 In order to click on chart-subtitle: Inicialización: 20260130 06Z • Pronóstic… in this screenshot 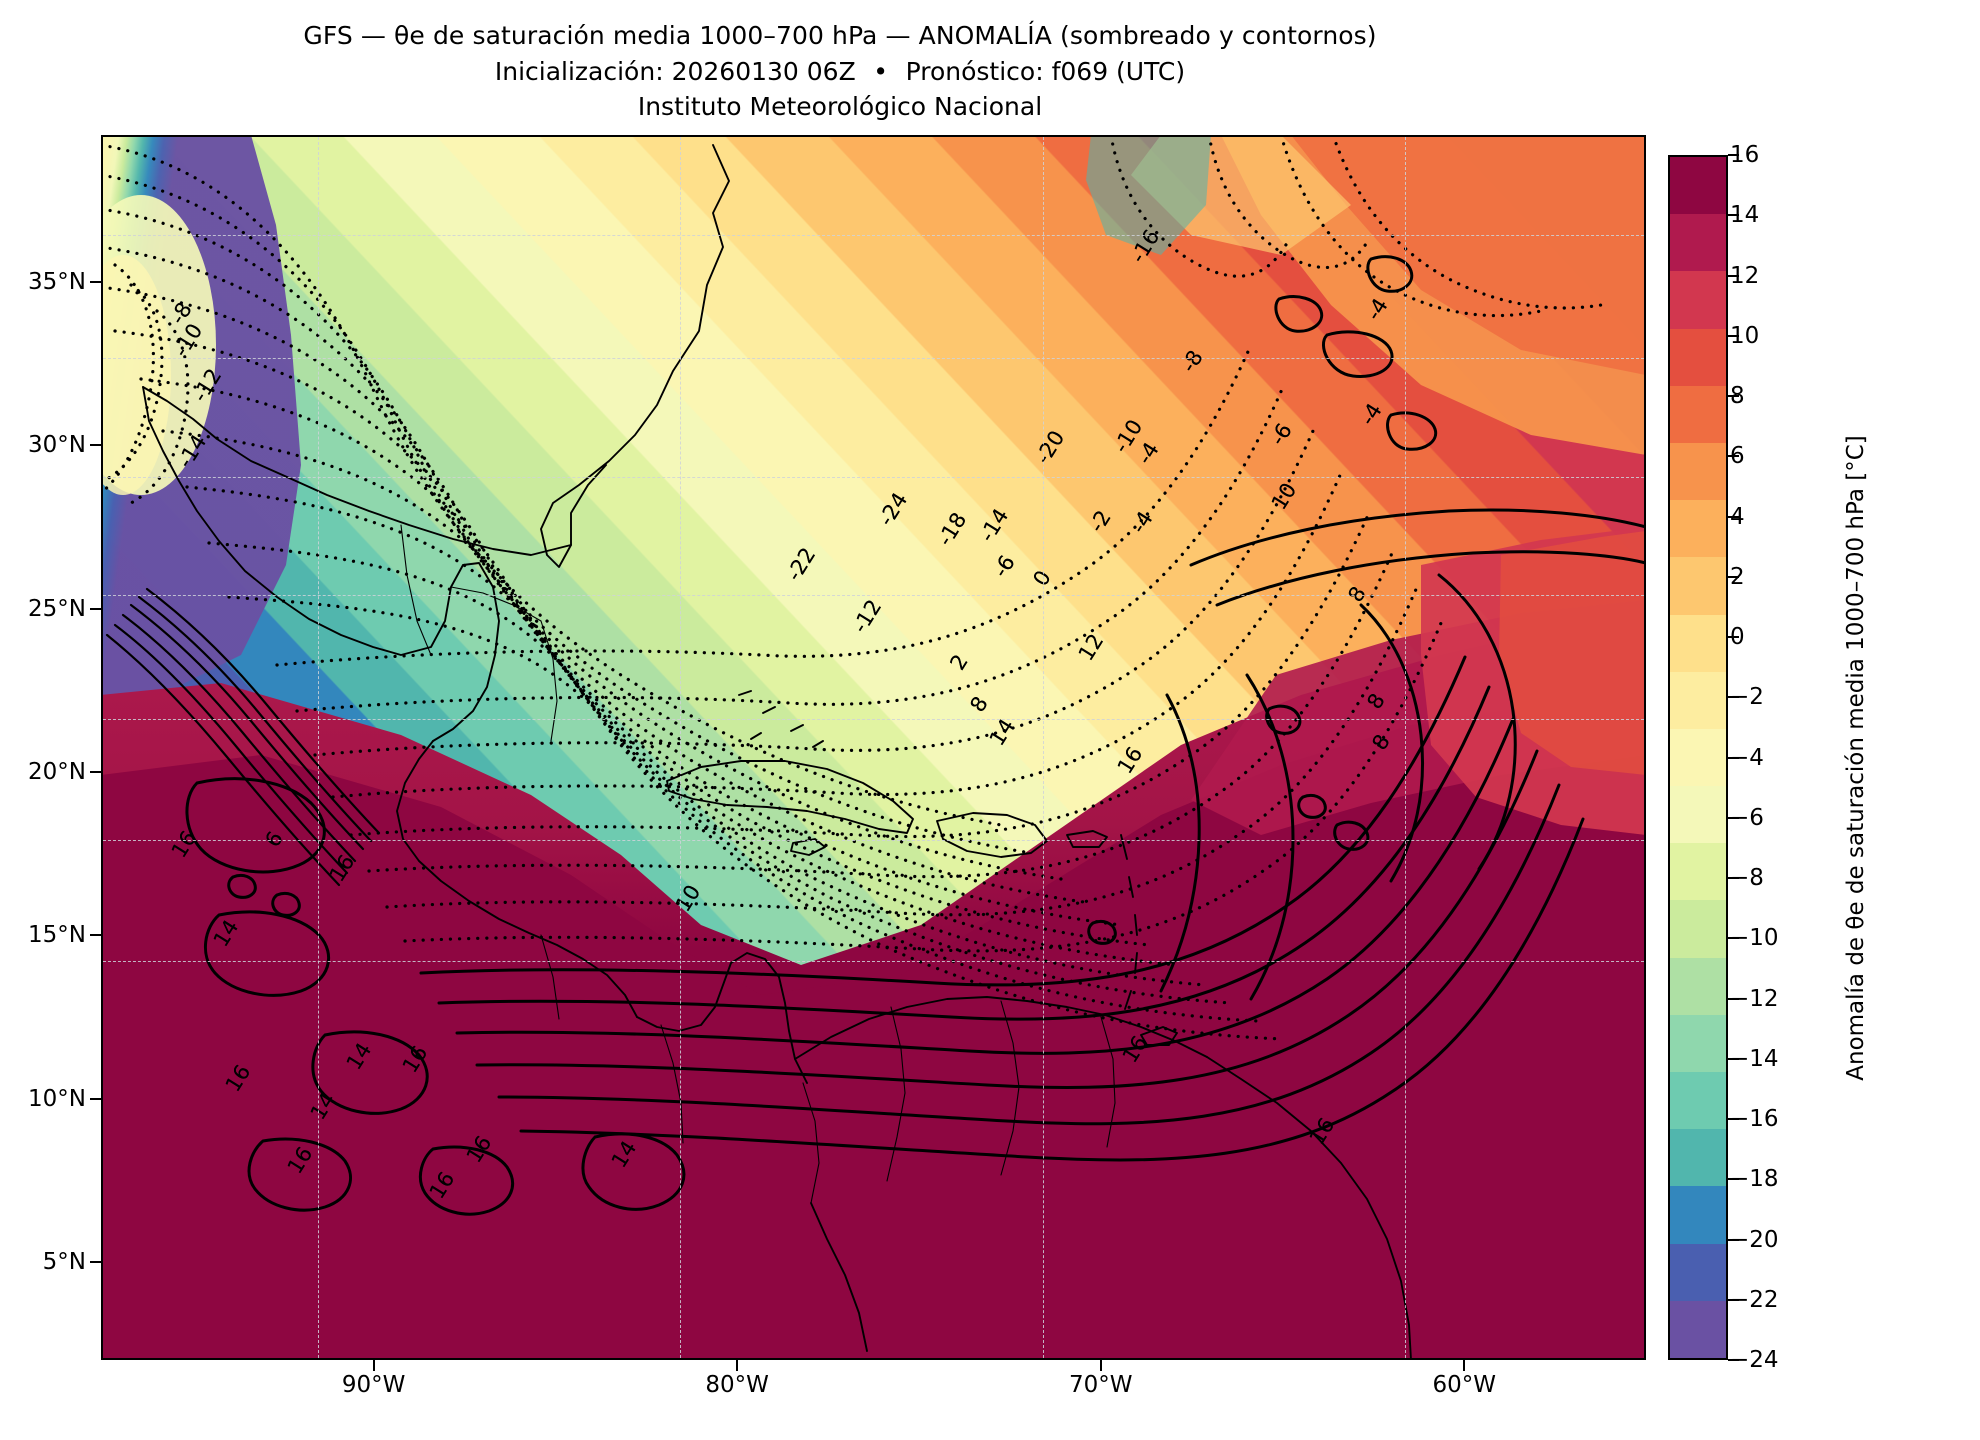, I will do `click(840, 72)`.